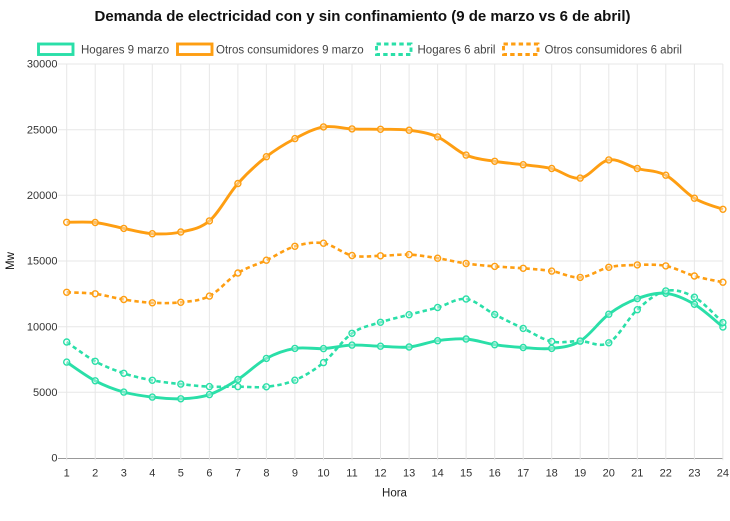  What do you see at coordinates (11, 260) in the screenshot?
I see `svg-text: Mw` at bounding box center [11, 260].